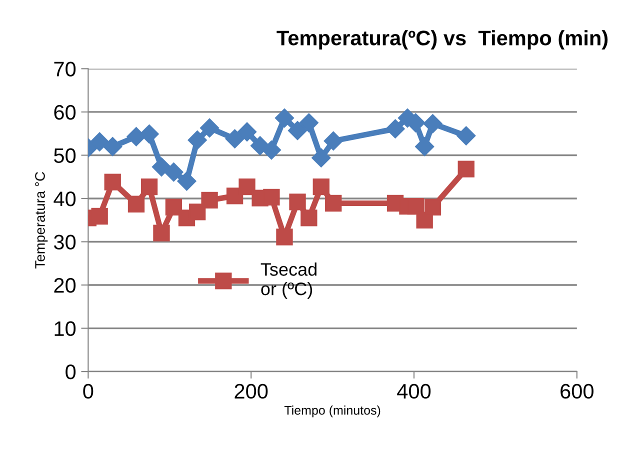 This screenshot has width=621, height=452. What do you see at coordinates (88, 391) in the screenshot?
I see `x-tick-label: 0` at bounding box center [88, 391].